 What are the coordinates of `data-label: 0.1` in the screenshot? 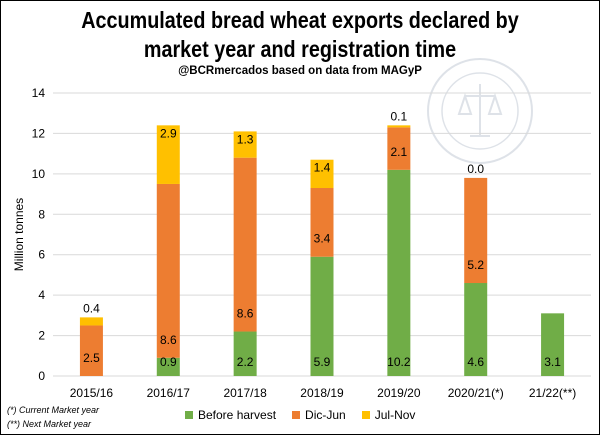 It's located at (399, 116).